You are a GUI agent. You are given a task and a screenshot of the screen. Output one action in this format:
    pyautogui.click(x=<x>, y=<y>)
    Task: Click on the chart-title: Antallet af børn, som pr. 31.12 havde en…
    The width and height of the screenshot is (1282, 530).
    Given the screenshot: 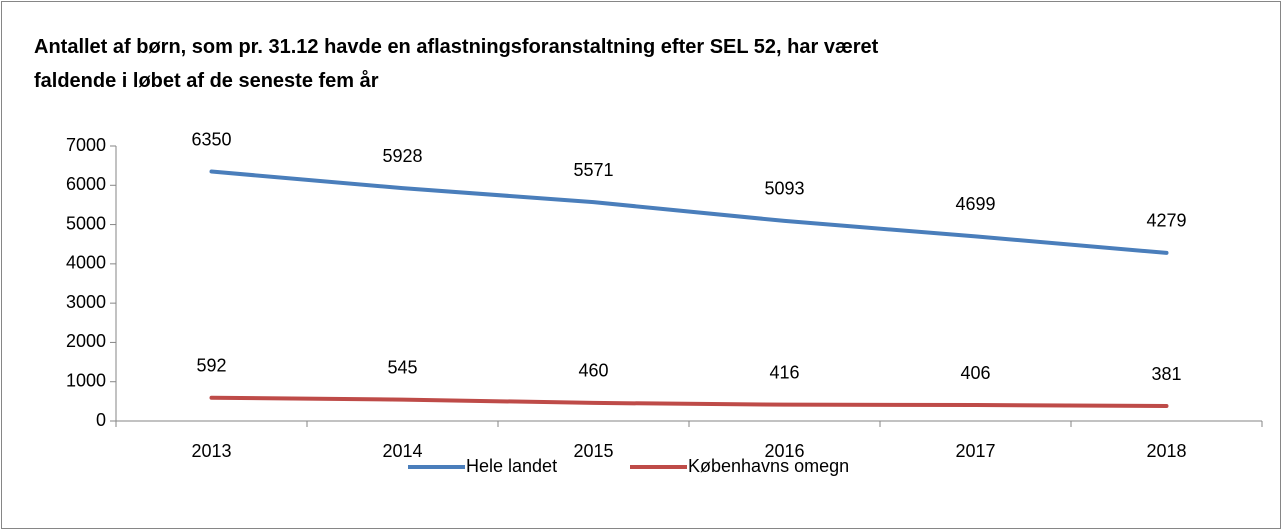 What is the action you would take?
    pyautogui.click(x=456, y=64)
    